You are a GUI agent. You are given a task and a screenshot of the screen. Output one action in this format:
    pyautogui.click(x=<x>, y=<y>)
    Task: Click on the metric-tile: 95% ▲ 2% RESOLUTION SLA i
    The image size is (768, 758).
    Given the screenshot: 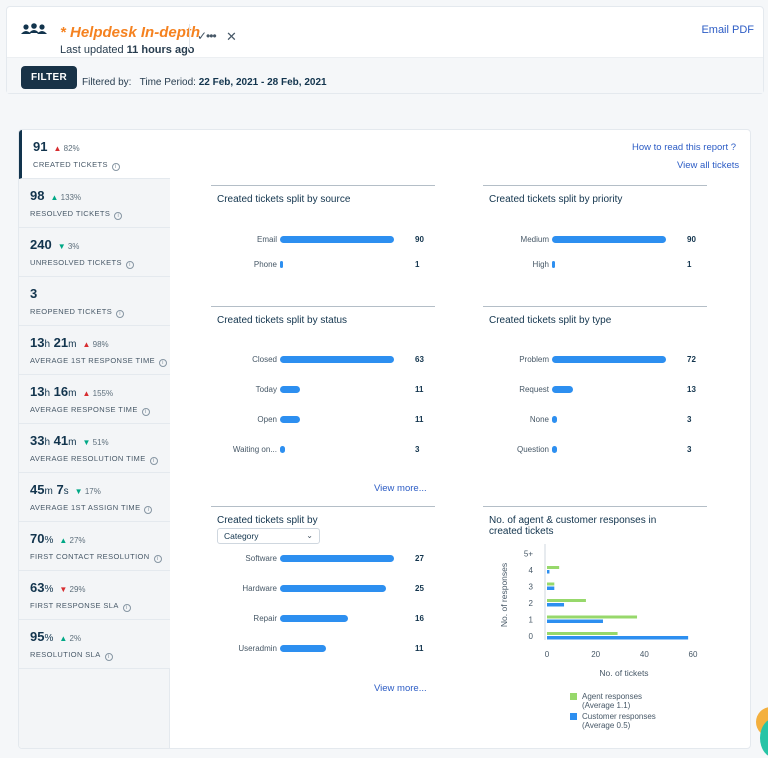 What is the action you would take?
    pyautogui.click(x=94, y=644)
    